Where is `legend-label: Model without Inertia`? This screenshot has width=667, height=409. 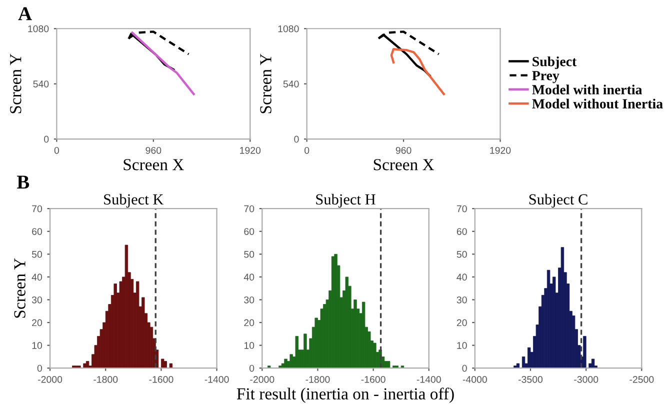
legend-label: Model without Inertia is located at coordinates (597, 103).